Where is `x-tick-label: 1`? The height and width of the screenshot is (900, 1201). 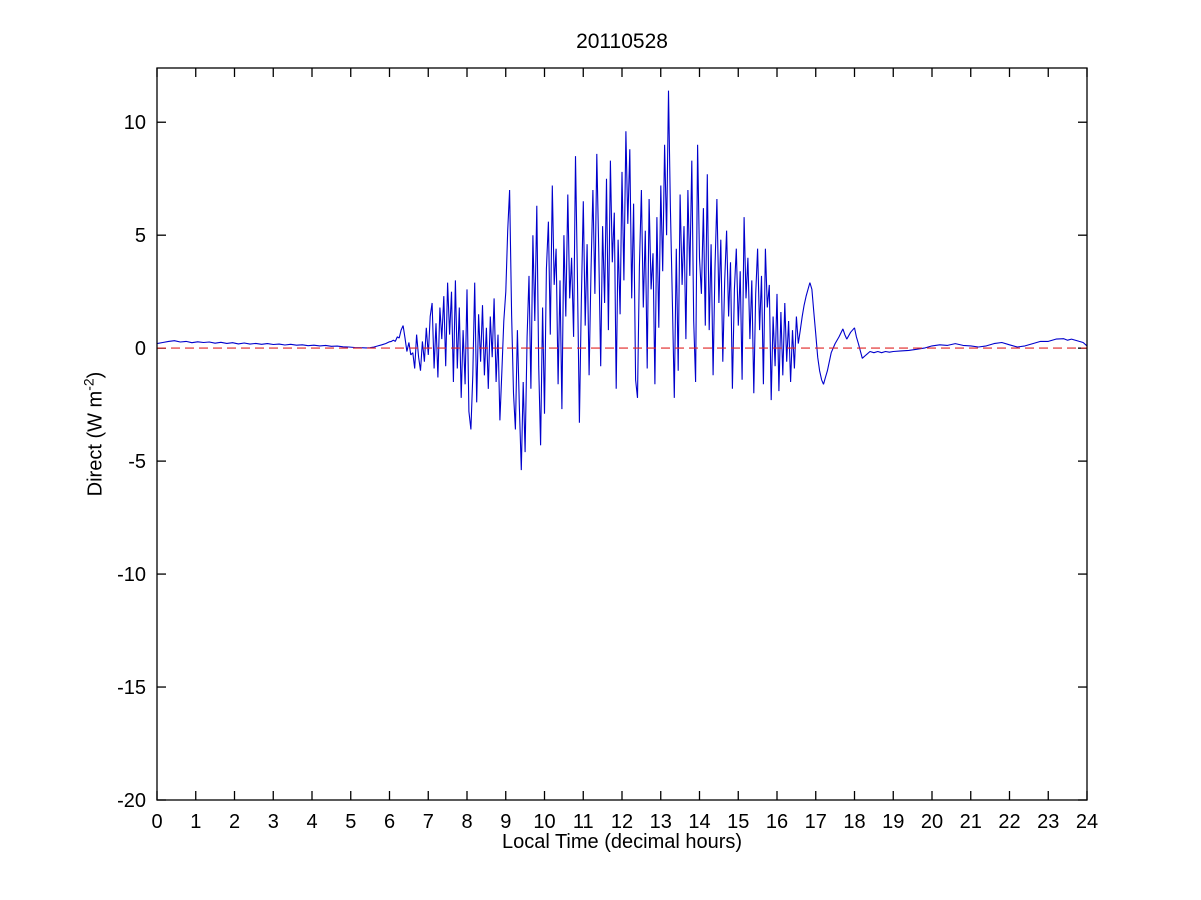 x-tick-label: 1 is located at coordinates (195, 822).